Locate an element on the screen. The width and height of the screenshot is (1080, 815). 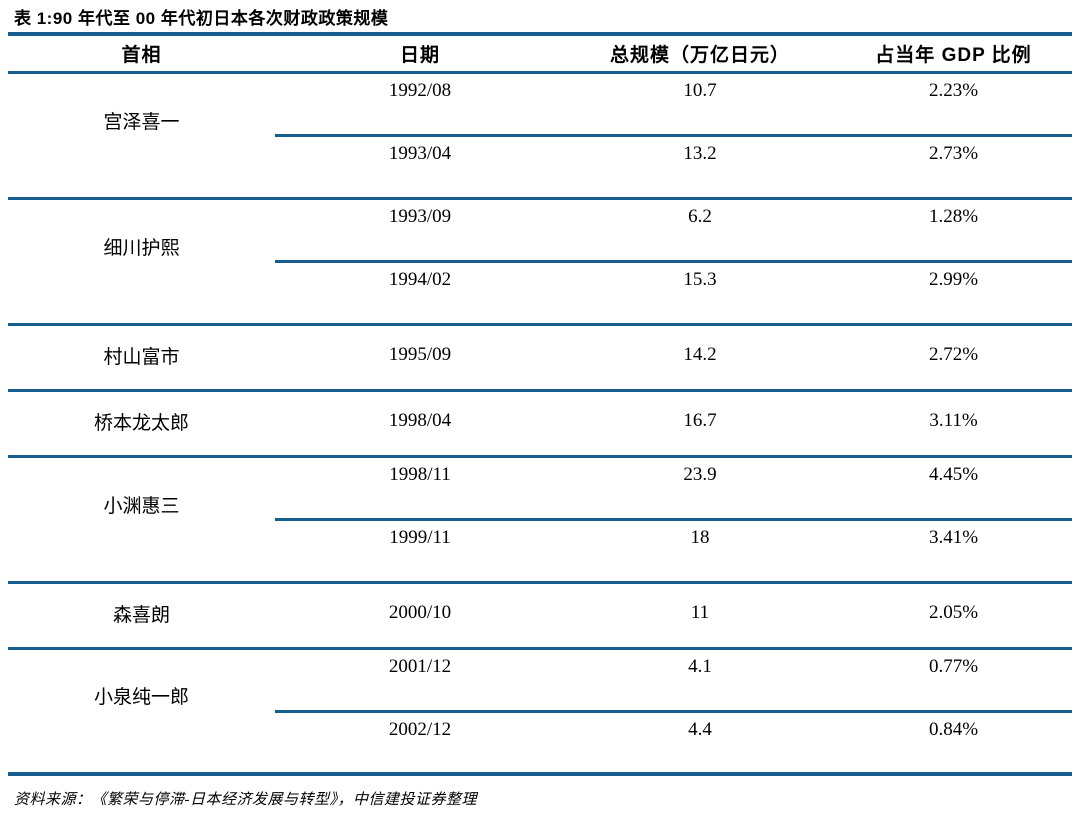
date-cell: 1992/08 is located at coordinates (420, 90).